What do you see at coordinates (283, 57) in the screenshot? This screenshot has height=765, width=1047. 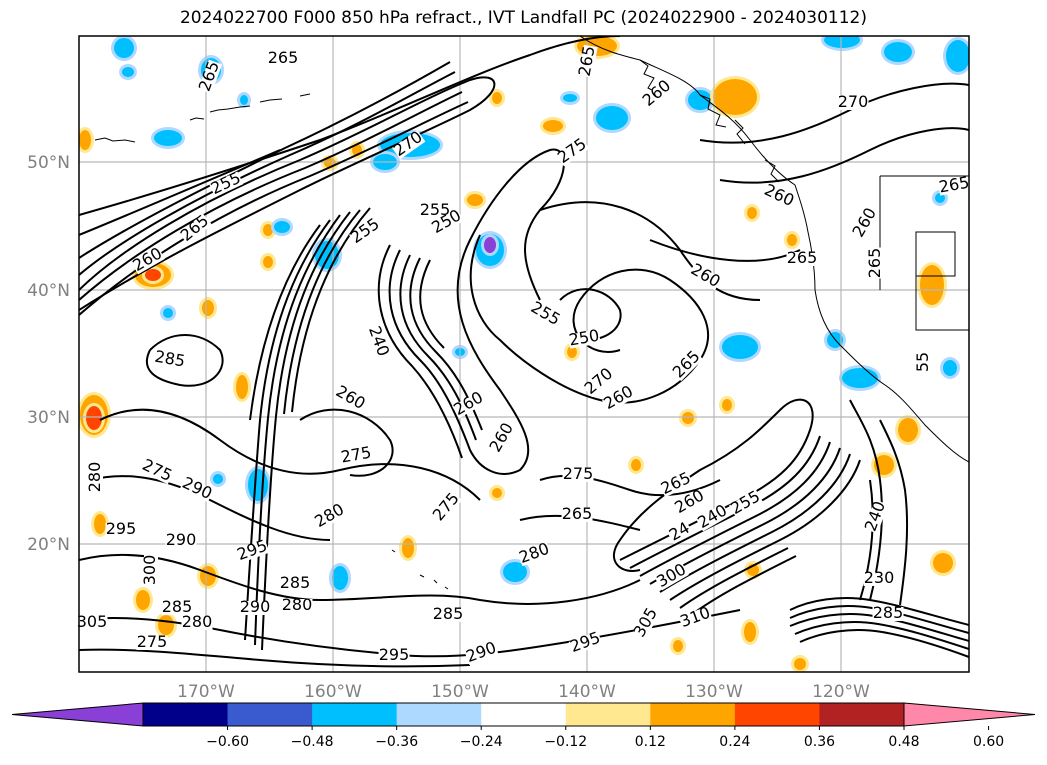 I see `contour-label-text: 265` at bounding box center [283, 57].